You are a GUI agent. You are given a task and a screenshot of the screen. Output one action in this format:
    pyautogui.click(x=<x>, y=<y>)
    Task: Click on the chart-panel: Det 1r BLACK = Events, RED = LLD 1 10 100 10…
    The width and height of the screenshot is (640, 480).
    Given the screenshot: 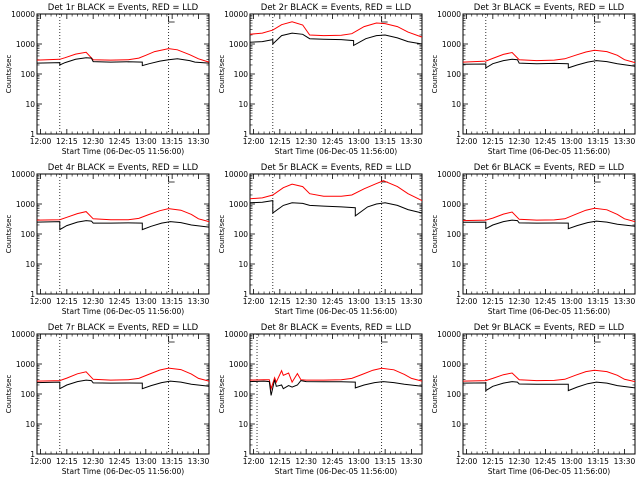 What is the action you would take?
    pyautogui.click(x=107, y=79)
    